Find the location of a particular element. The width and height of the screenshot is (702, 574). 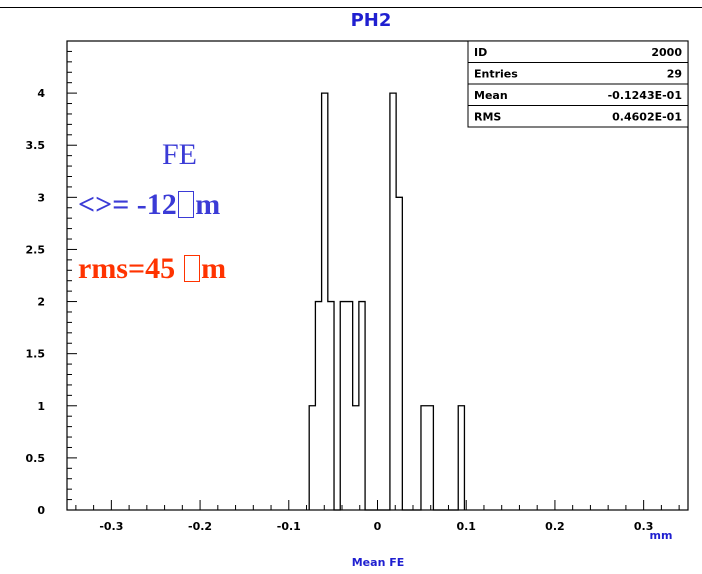

y-tick-label: 3.5 is located at coordinates (36, 145).